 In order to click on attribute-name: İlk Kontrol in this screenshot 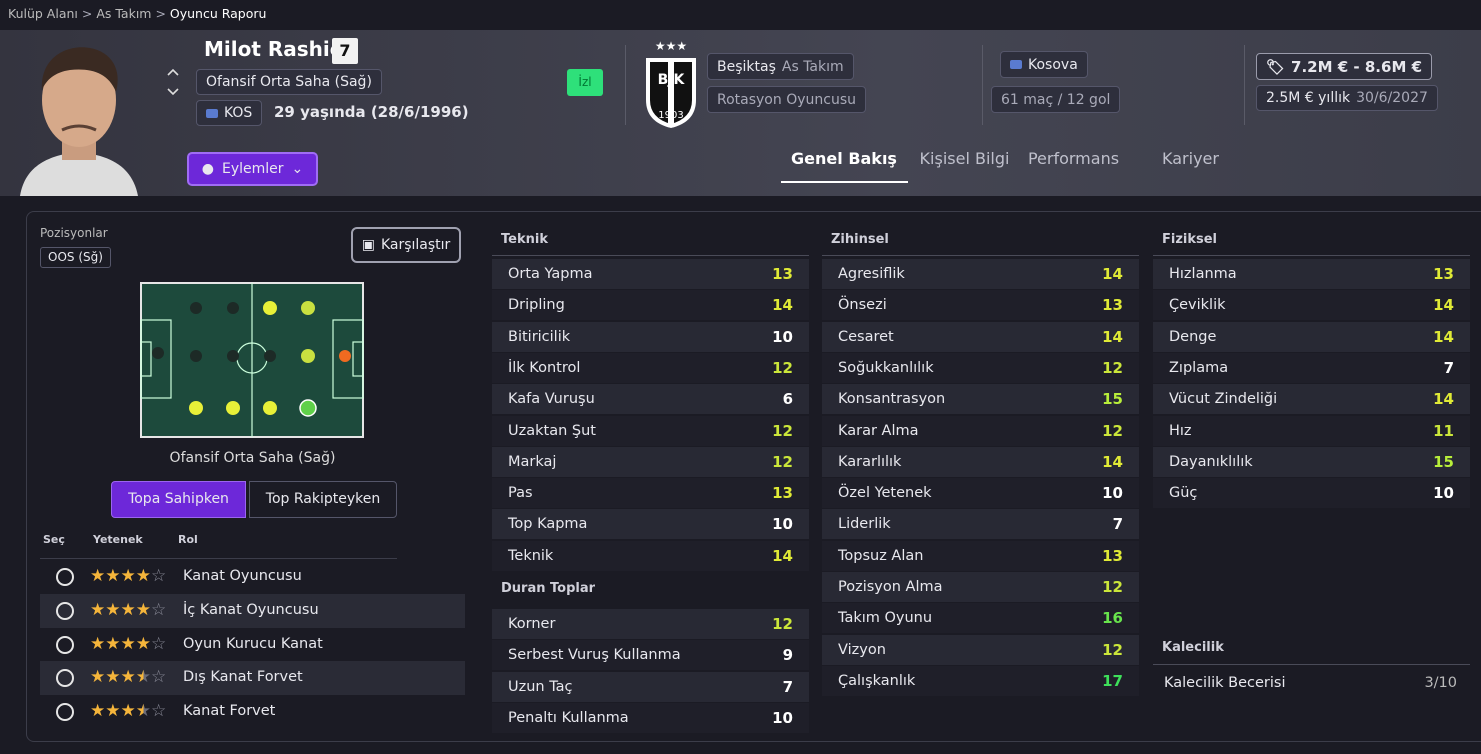, I will do `click(544, 367)`.